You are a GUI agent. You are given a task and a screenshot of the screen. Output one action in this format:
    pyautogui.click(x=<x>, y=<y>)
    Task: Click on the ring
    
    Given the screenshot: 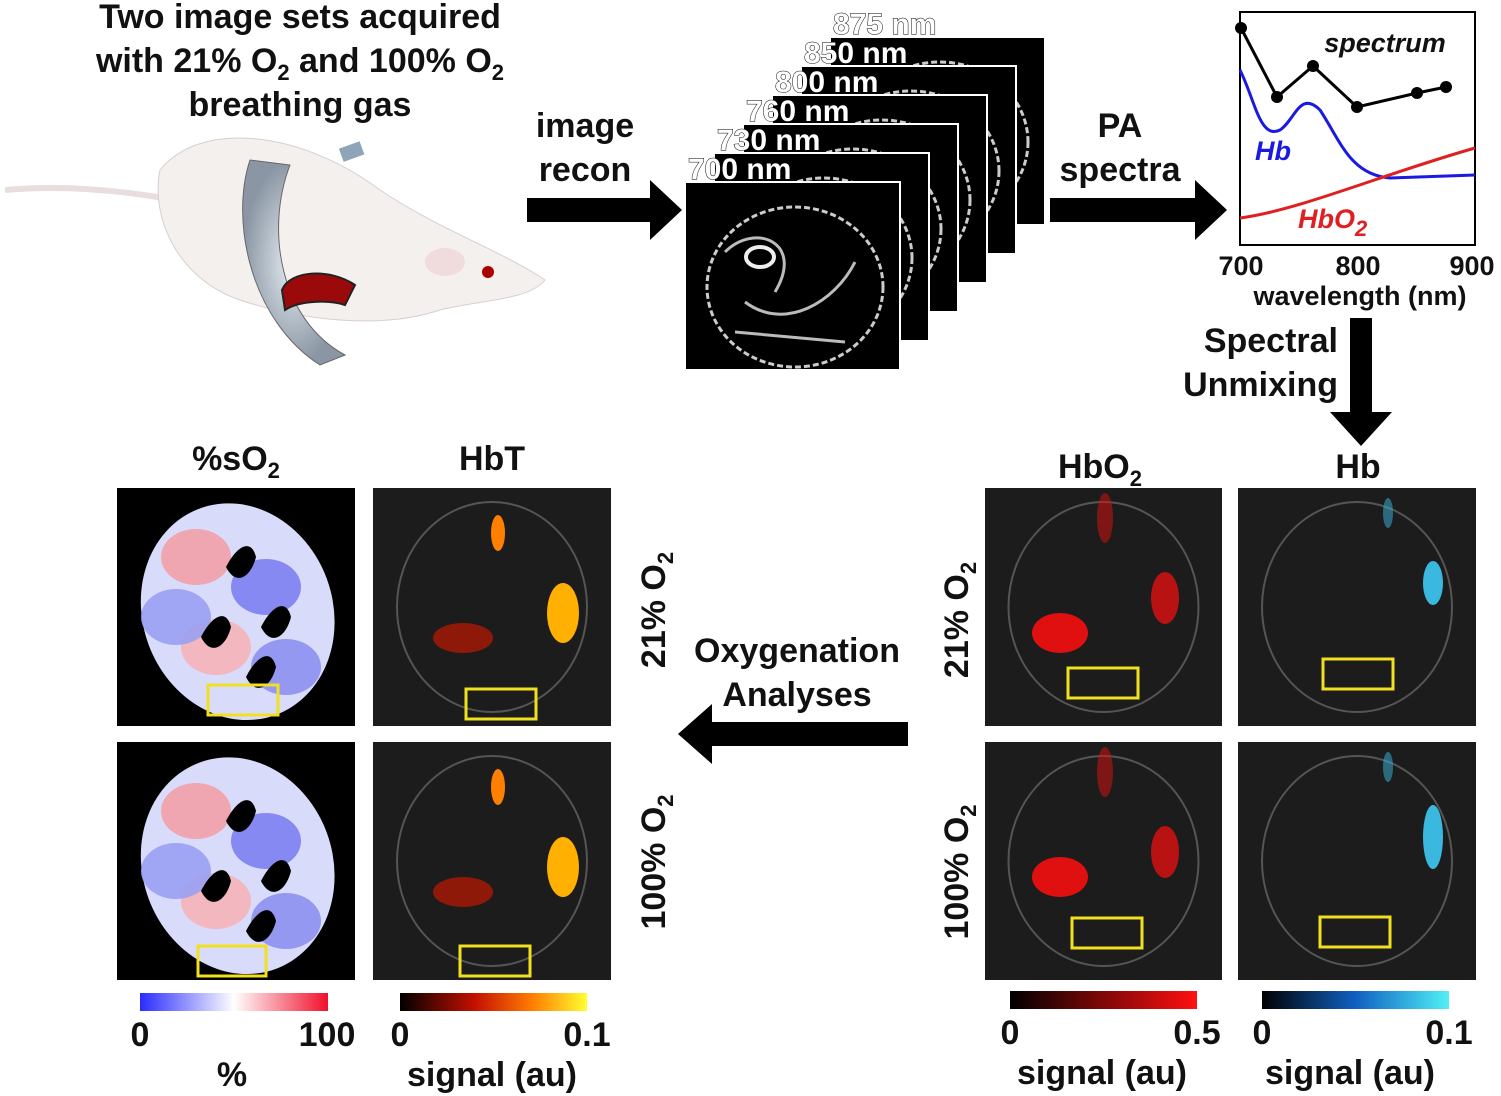 What is the action you would take?
    pyautogui.click(x=294, y=262)
    